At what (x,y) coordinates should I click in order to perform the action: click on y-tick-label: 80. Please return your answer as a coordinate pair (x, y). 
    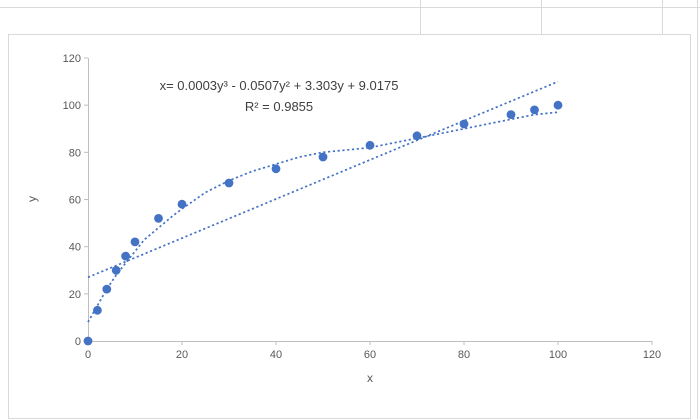
    Looking at the image, I should click on (75, 153).